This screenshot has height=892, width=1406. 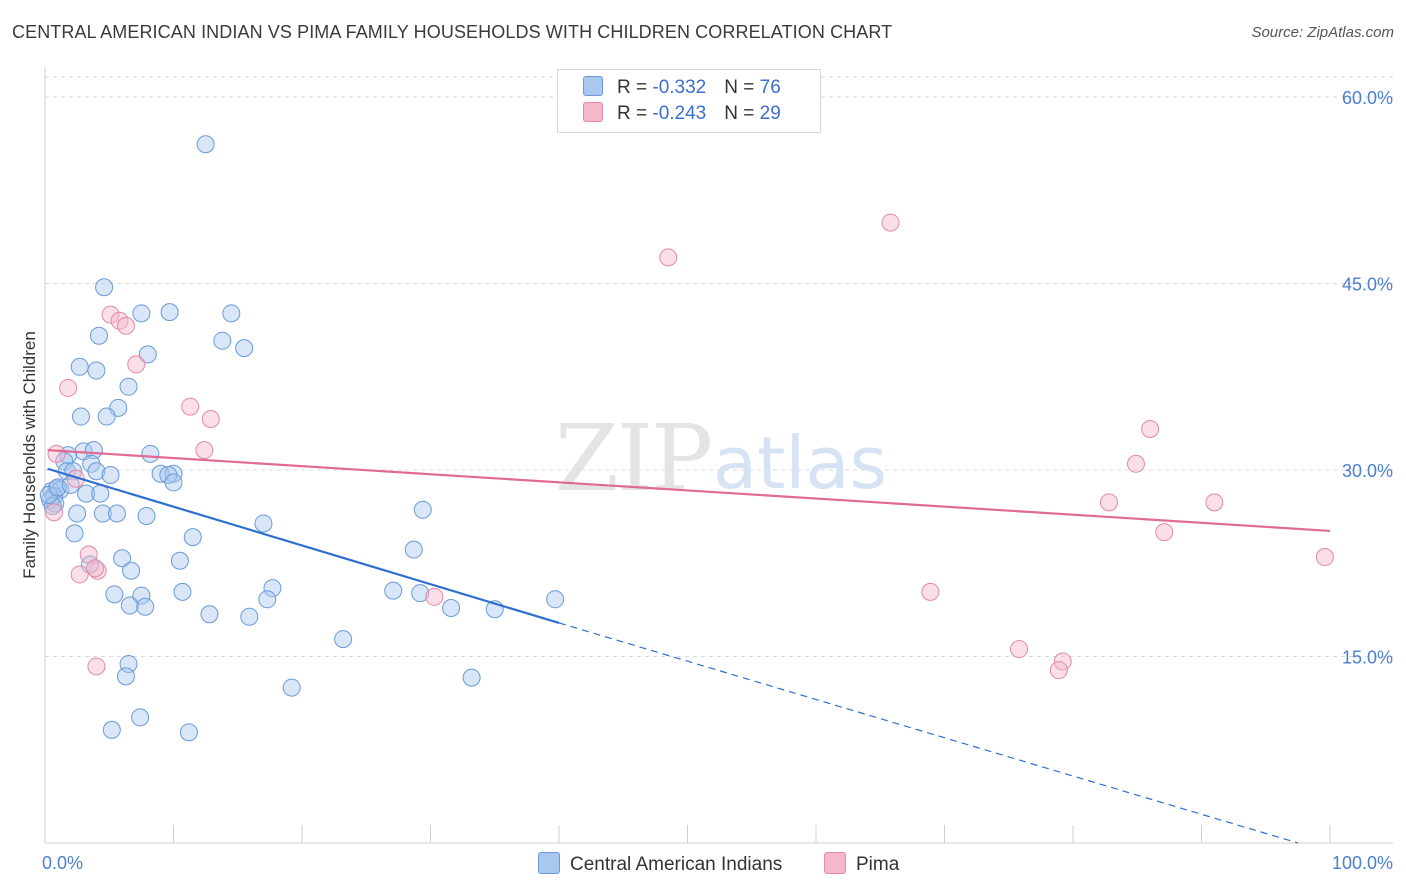 I want to click on y-tick-label: 60.0%, so click(x=1367, y=98).